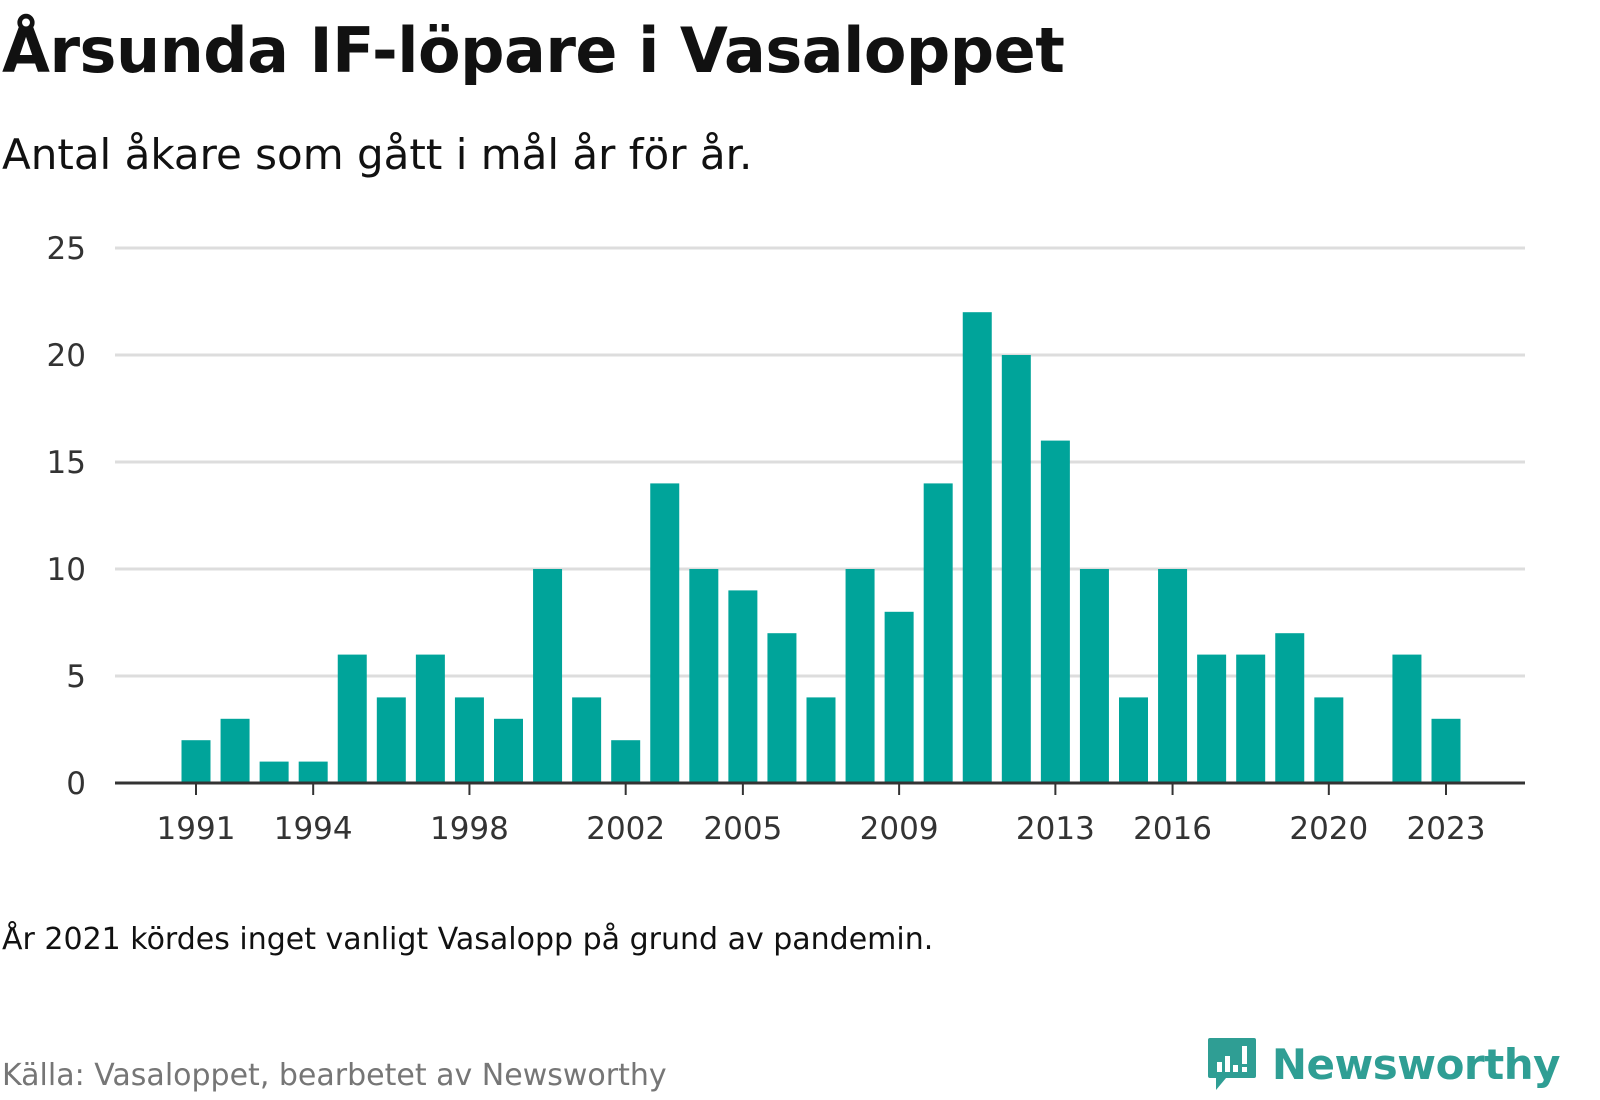 Image resolution: width=1600 pixels, height=1100 pixels. I want to click on brand-logo: Newsworthy, so click(1383, 1064).